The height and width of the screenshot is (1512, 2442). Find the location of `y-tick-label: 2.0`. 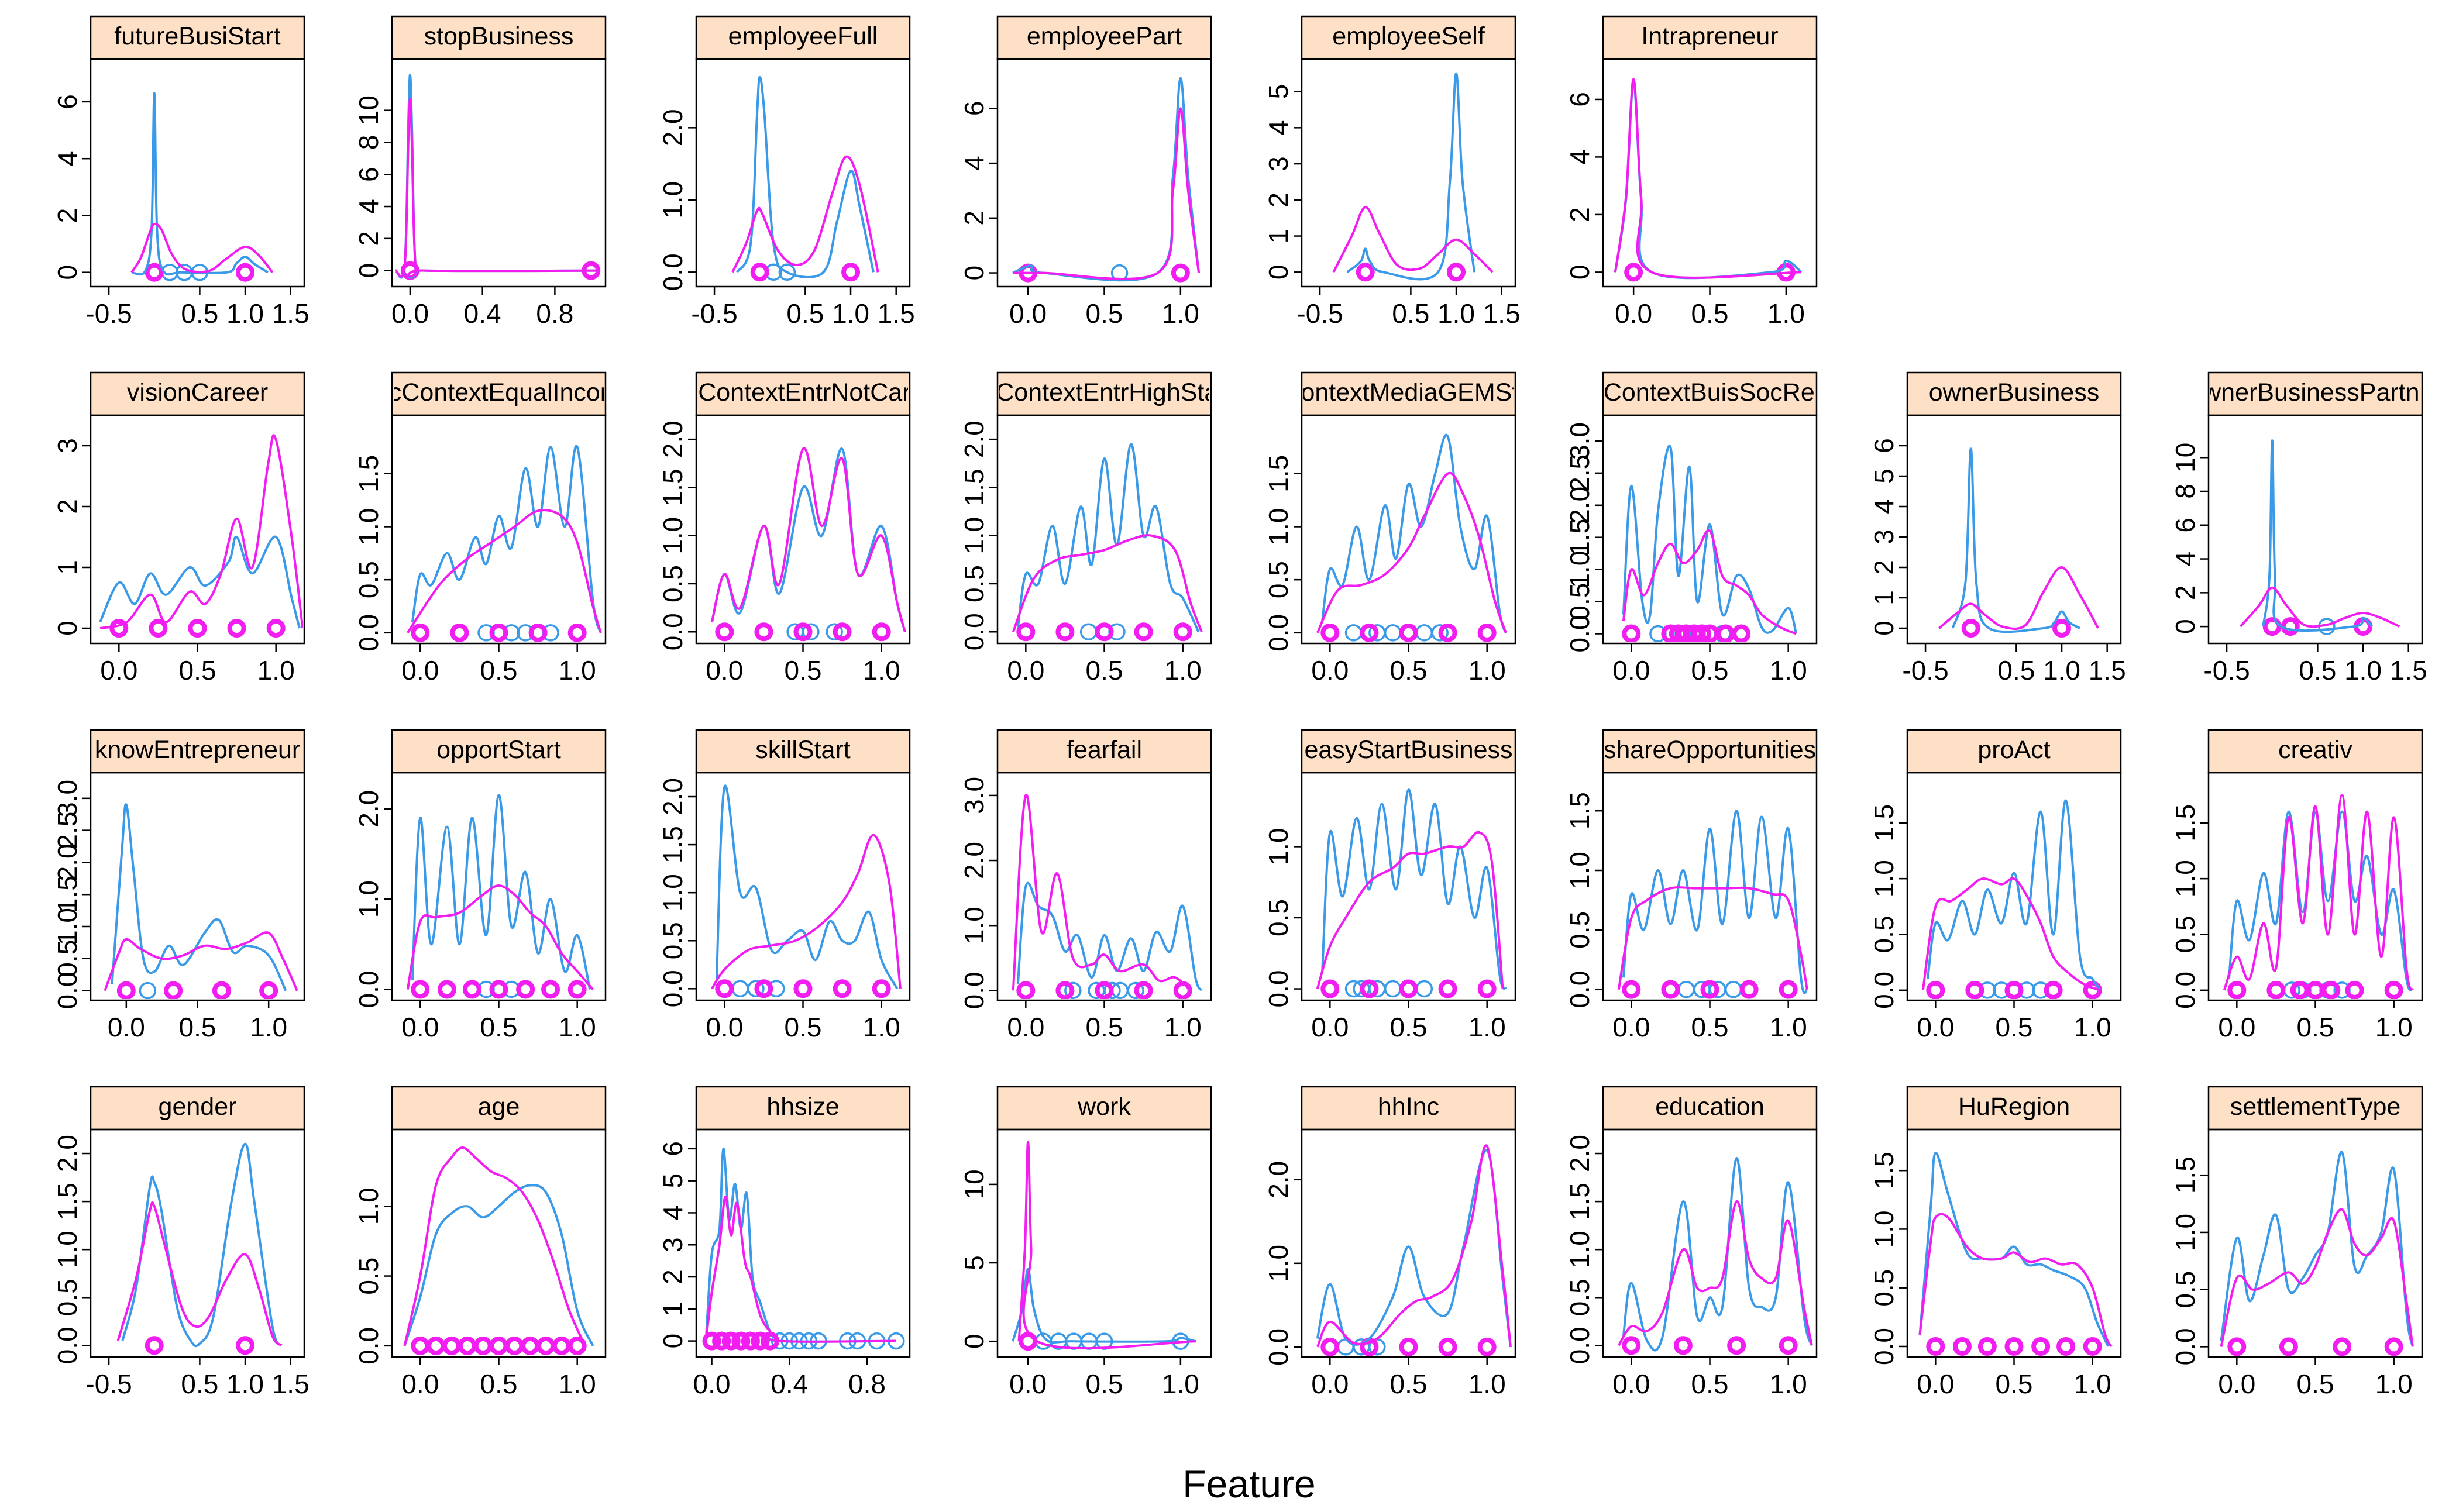

y-tick-label: 2.0 is located at coordinates (673, 796).